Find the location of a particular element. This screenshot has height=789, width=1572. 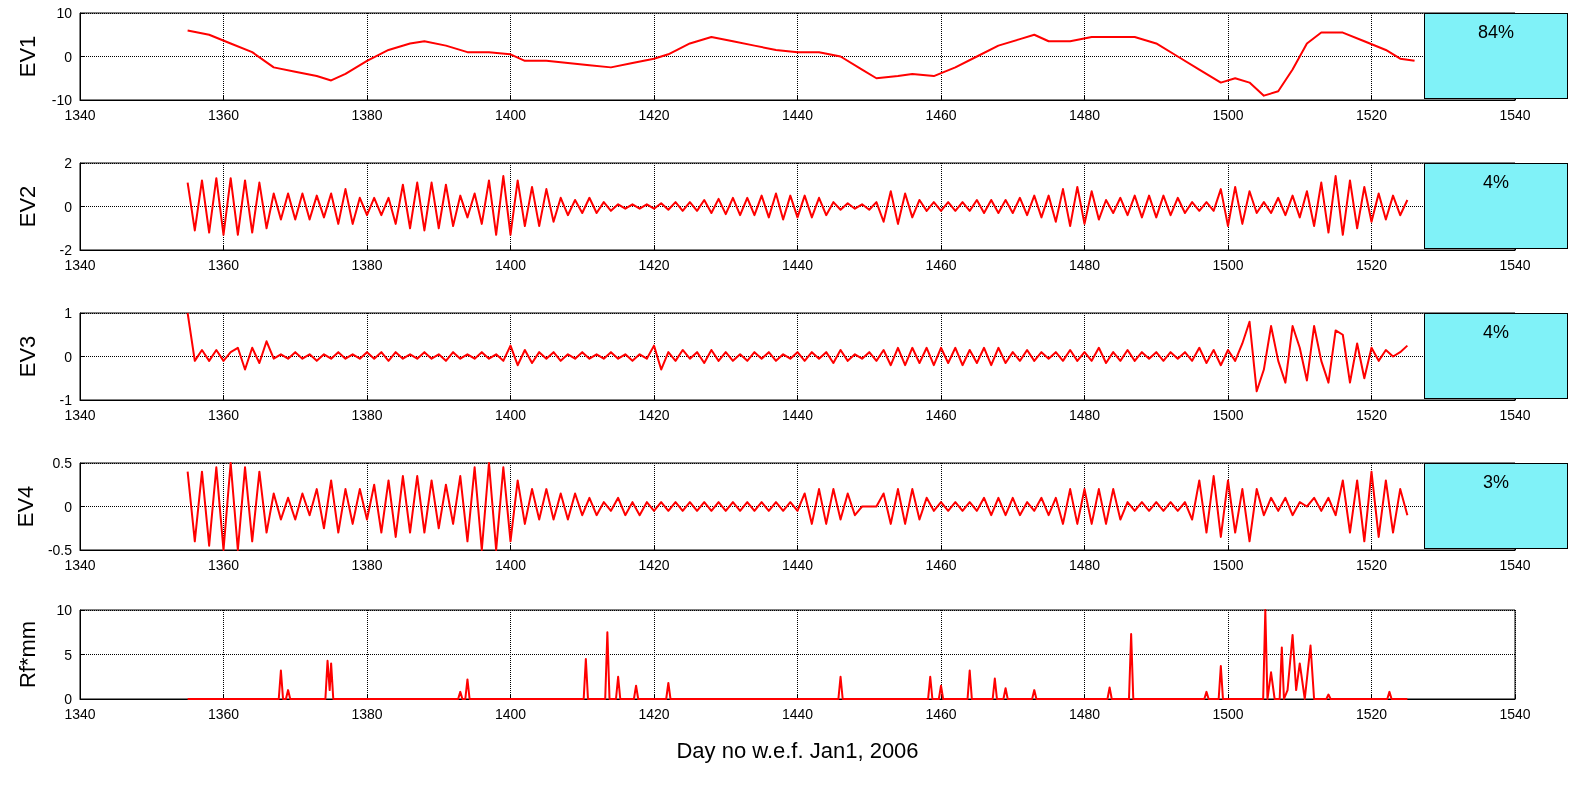

y-tick-label: 1 is located at coordinates (68, 313).